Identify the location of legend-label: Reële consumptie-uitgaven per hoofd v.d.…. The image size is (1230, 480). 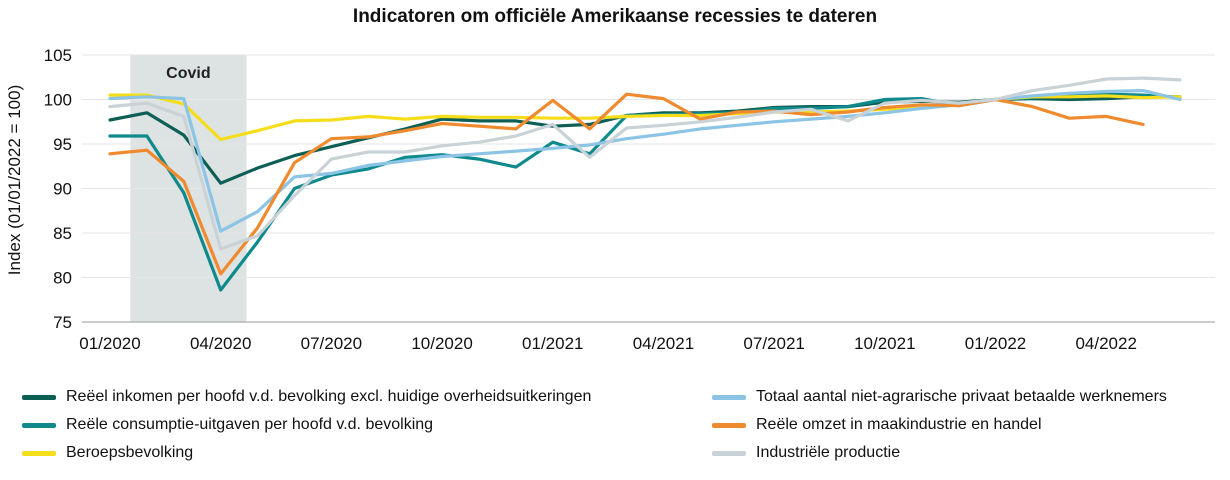
(250, 424).